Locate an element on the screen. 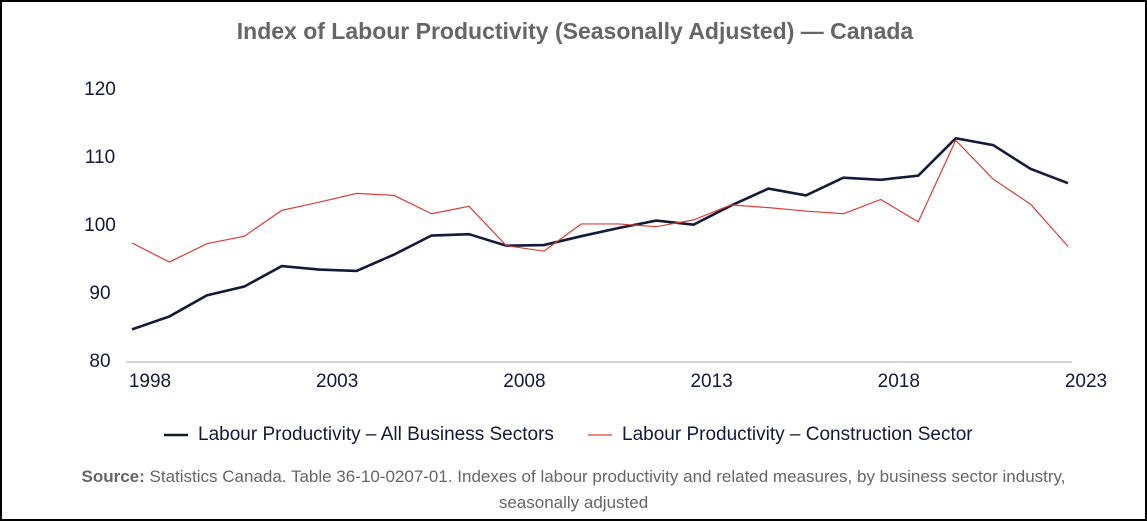 The image size is (1147, 521). y-tick-label: 120 is located at coordinates (100, 89).